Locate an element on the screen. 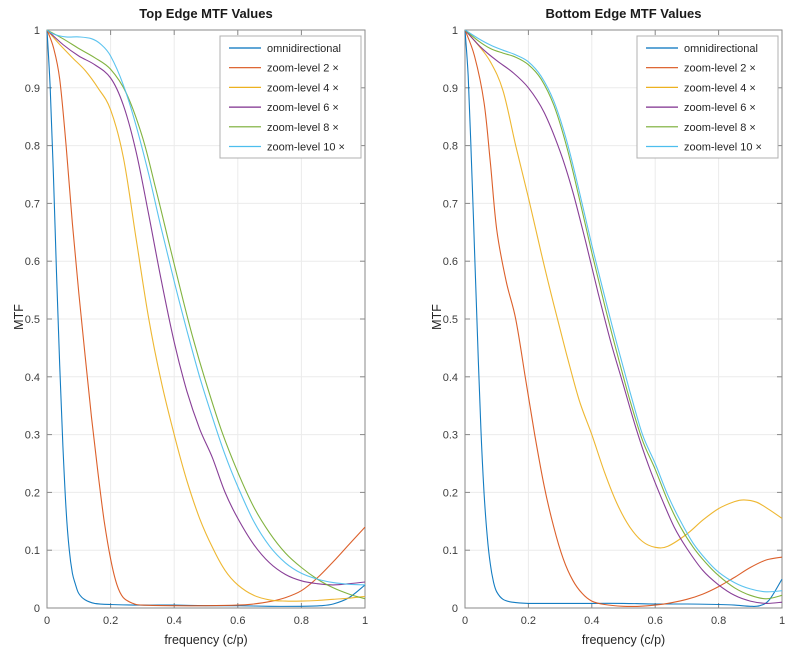  right-y-axis-label: MTF is located at coordinates (436, 317).